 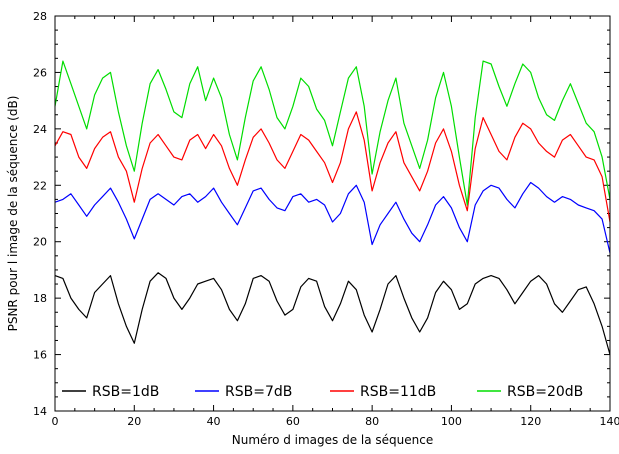 I want to click on x-tick-label: 120, so click(x=530, y=421).